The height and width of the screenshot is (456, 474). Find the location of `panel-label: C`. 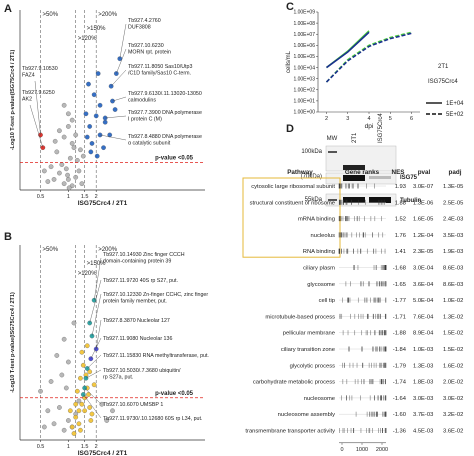

panel-label: C is located at coordinates (290, 7).